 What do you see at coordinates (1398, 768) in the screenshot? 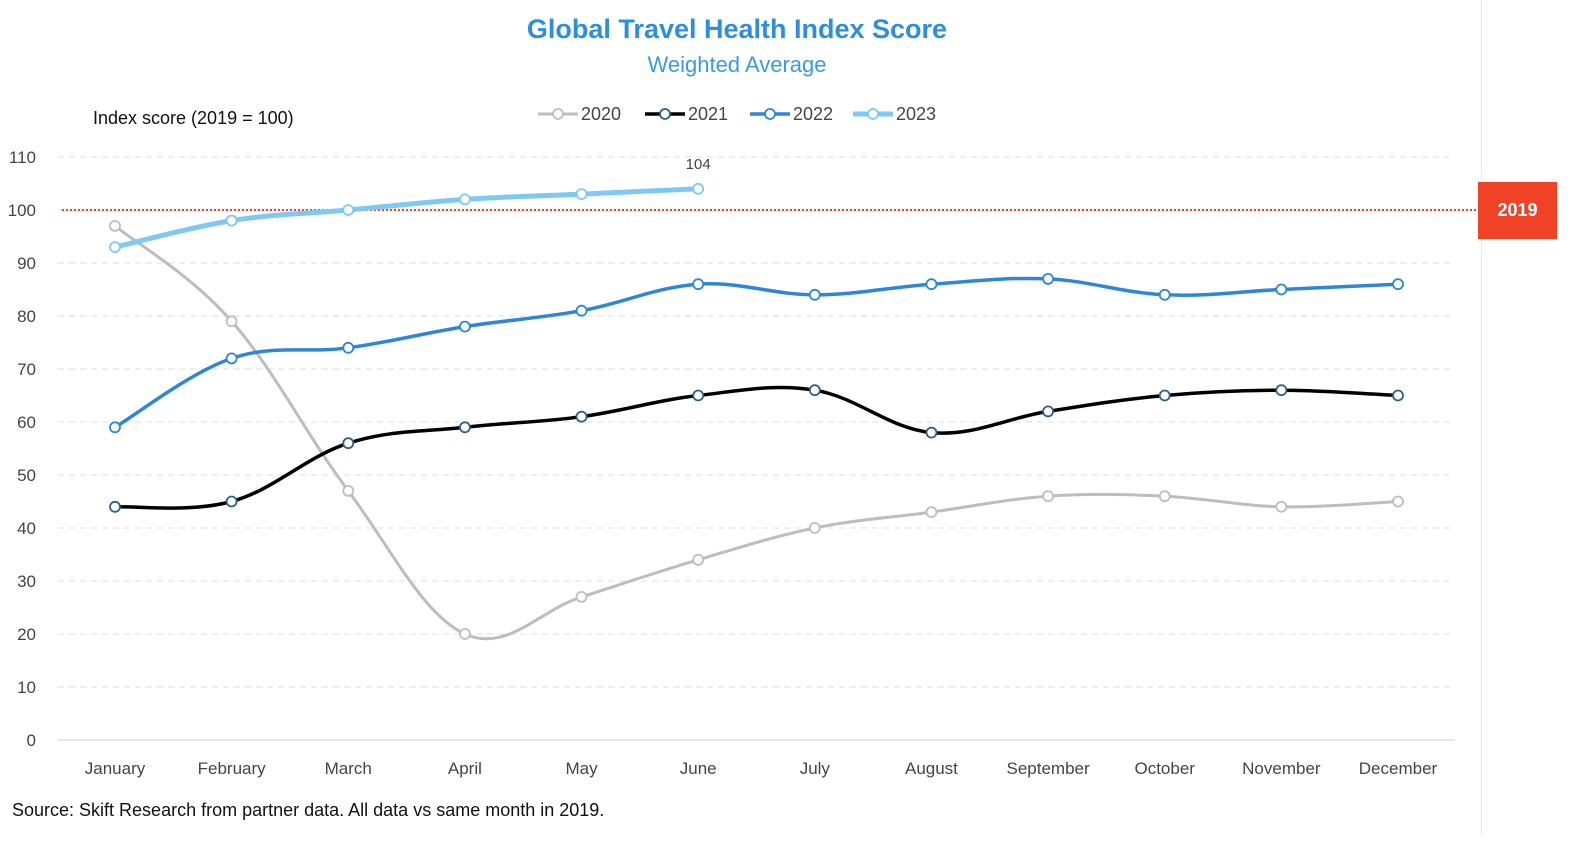
I see `x-tick-label: December` at bounding box center [1398, 768].